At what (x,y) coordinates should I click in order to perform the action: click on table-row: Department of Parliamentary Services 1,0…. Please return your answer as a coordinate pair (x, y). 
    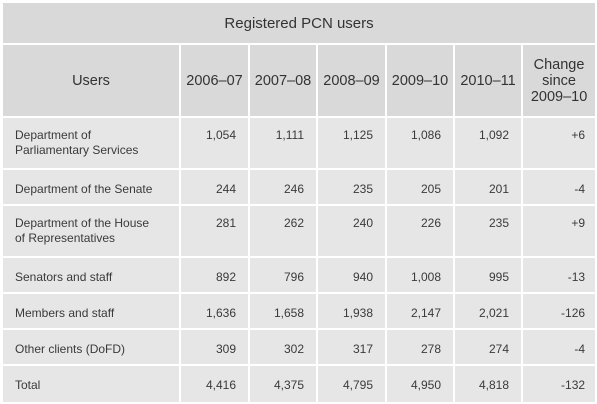
    Looking at the image, I should click on (299, 143).